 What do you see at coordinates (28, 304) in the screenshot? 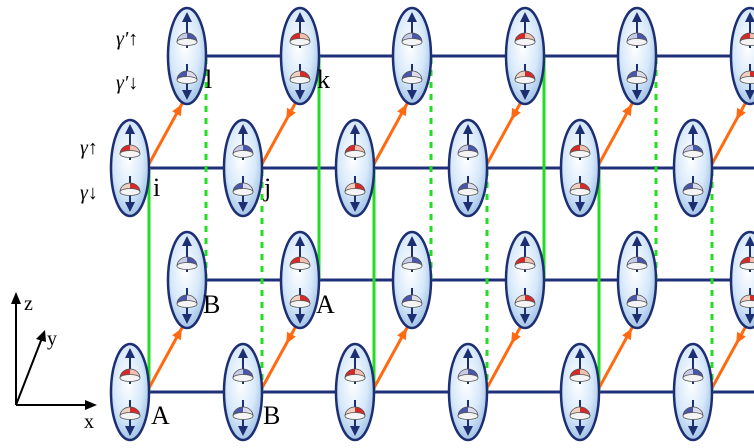
I see `axis-z-label: z` at bounding box center [28, 304].